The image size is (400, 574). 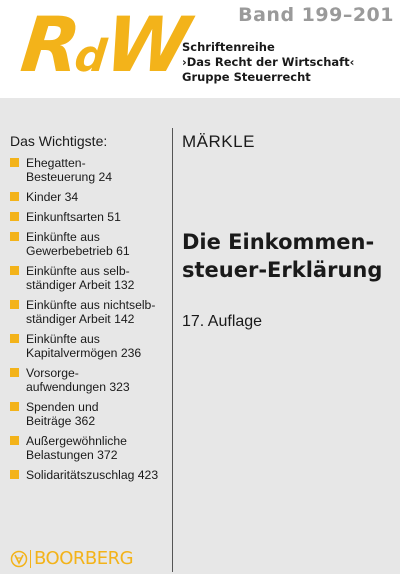 I want to click on toc-item-label: Solidaritätszuschlag 423, so click(x=92, y=475).